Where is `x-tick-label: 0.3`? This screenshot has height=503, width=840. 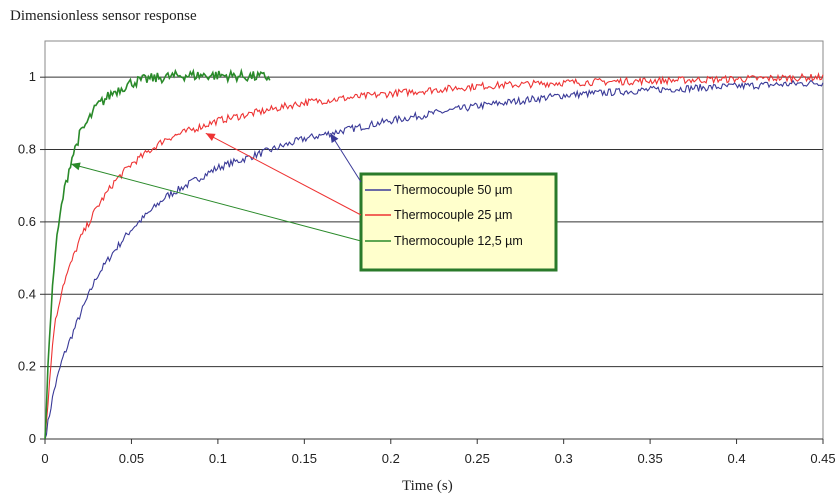
x-tick-label: 0.3 is located at coordinates (564, 458).